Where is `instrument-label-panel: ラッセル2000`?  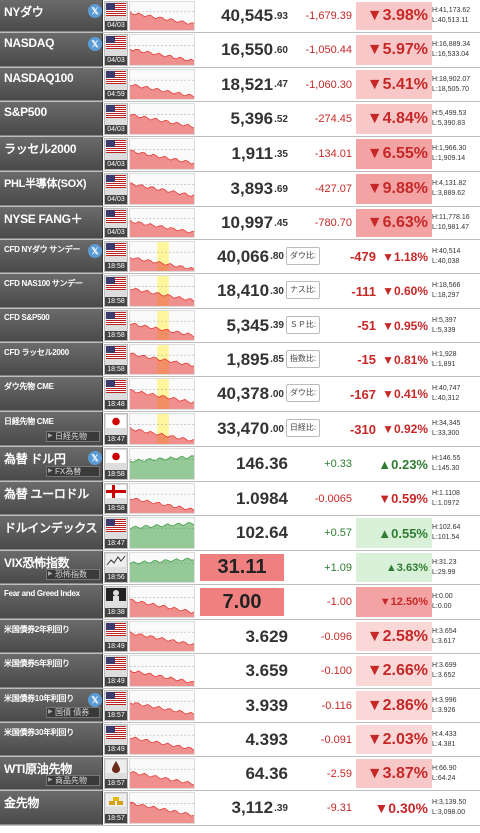 instrument-label-panel: ラッセル2000 is located at coordinates (51, 154).